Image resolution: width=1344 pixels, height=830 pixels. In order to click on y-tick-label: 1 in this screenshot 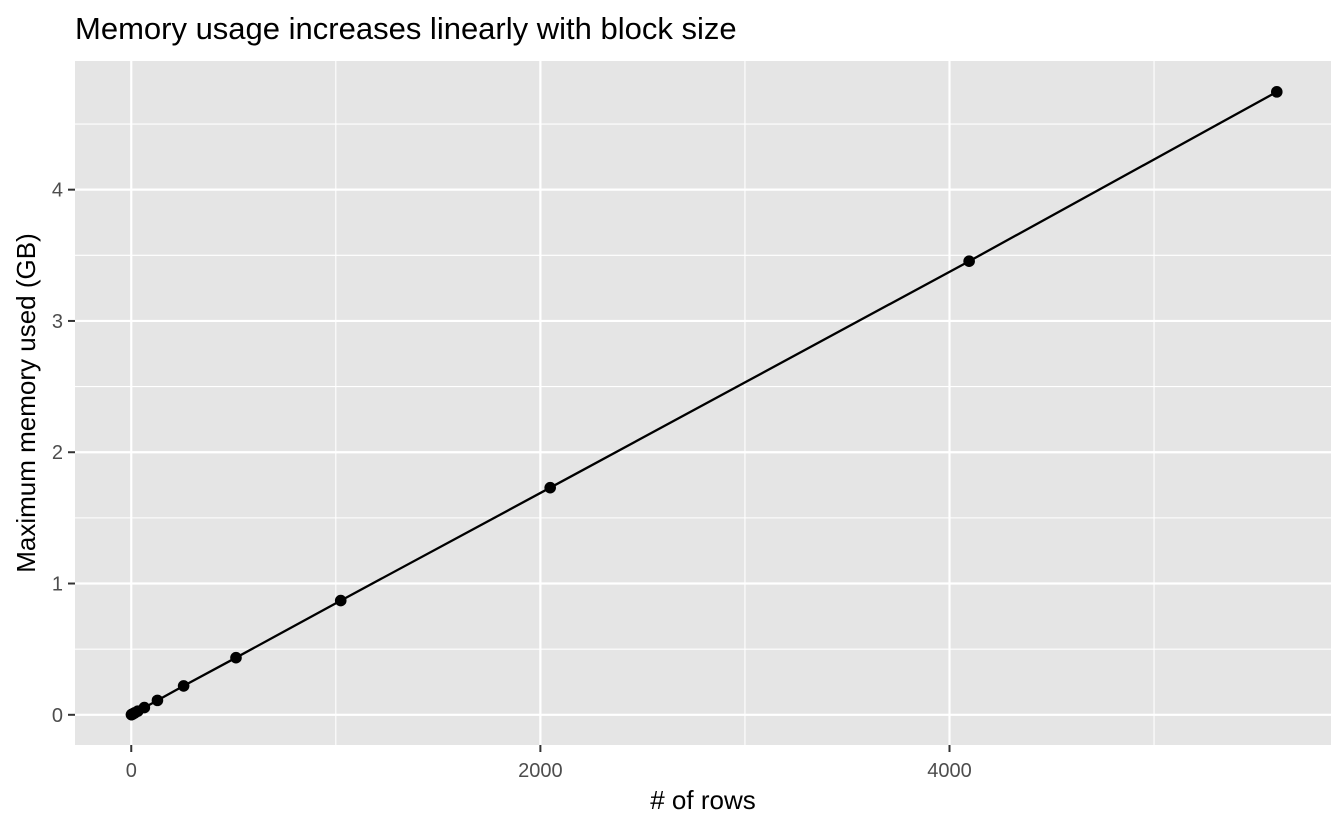, I will do `click(57, 585)`.